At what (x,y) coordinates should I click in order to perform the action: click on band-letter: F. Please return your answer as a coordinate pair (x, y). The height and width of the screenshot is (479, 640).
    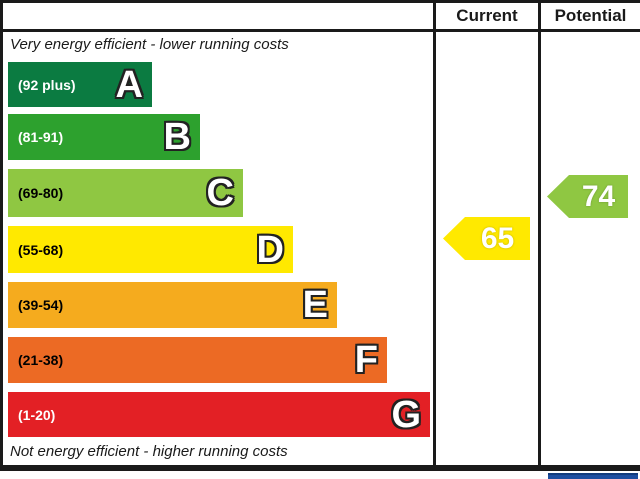
    Looking at the image, I should click on (366, 360).